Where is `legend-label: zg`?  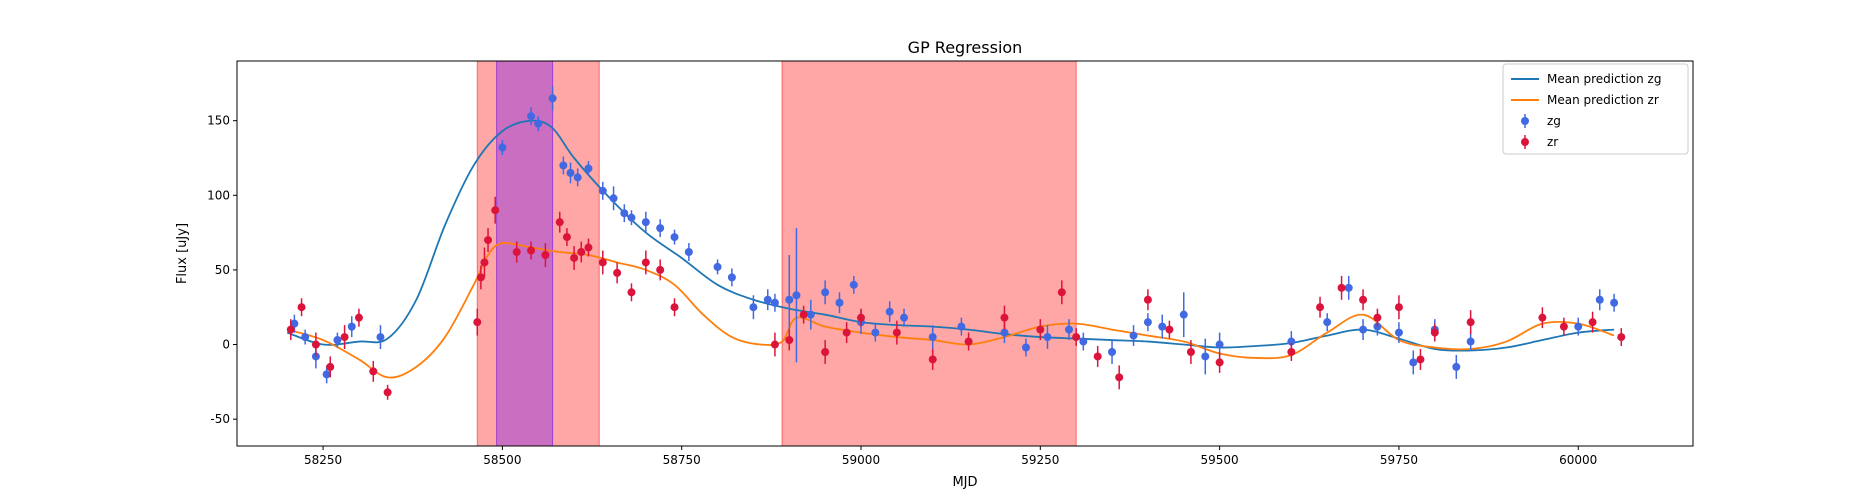 legend-label: zg is located at coordinates (1554, 121).